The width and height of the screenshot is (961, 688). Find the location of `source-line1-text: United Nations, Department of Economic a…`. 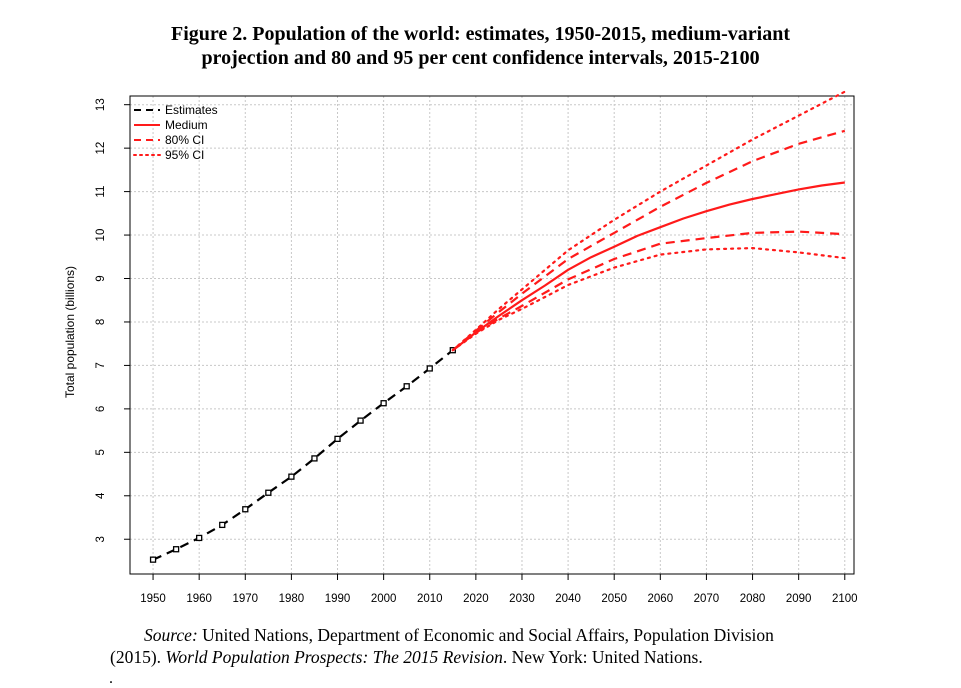

source-line1-text: United Nations, Department of Economic a… is located at coordinates (485, 635).